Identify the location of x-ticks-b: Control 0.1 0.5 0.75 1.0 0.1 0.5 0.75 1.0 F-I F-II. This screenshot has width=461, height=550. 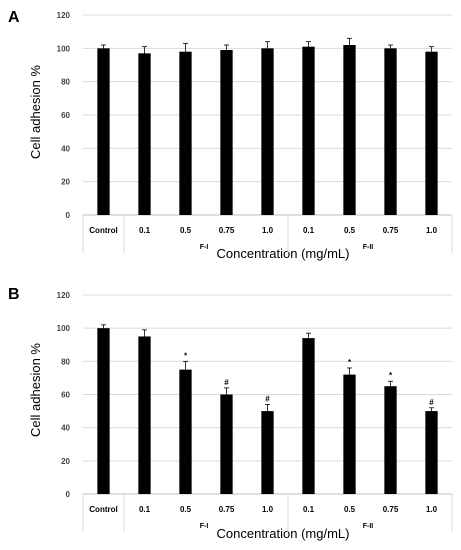
(267, 513).